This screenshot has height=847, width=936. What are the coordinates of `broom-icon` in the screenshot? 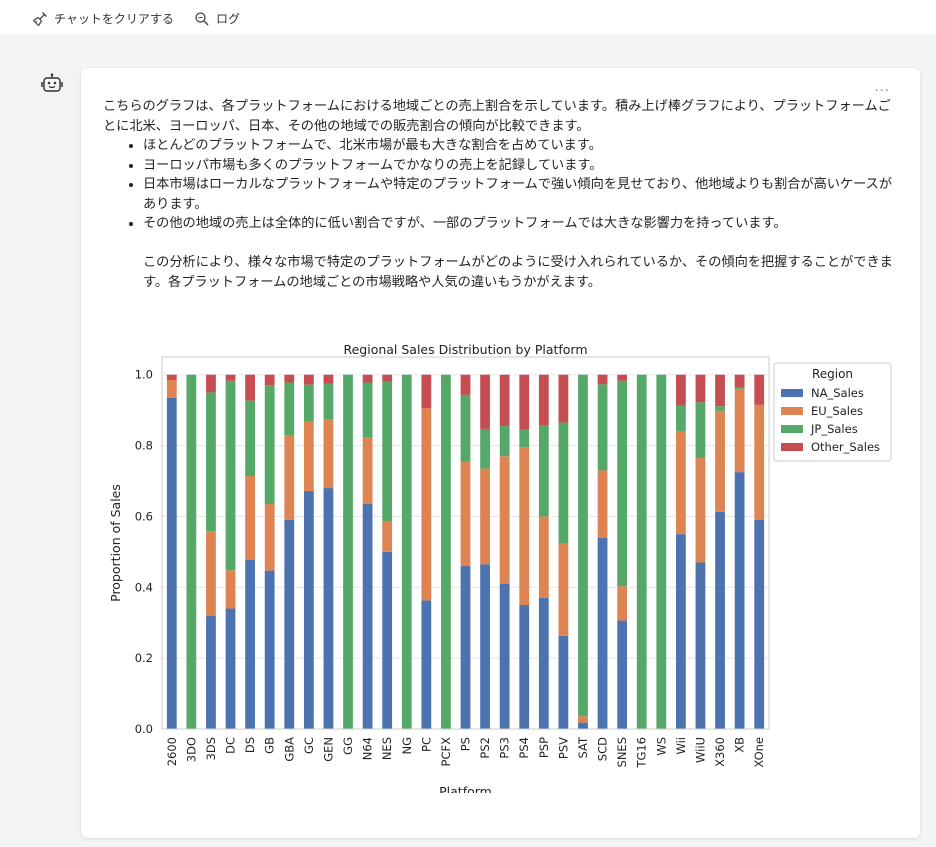 It's located at (40, 19).